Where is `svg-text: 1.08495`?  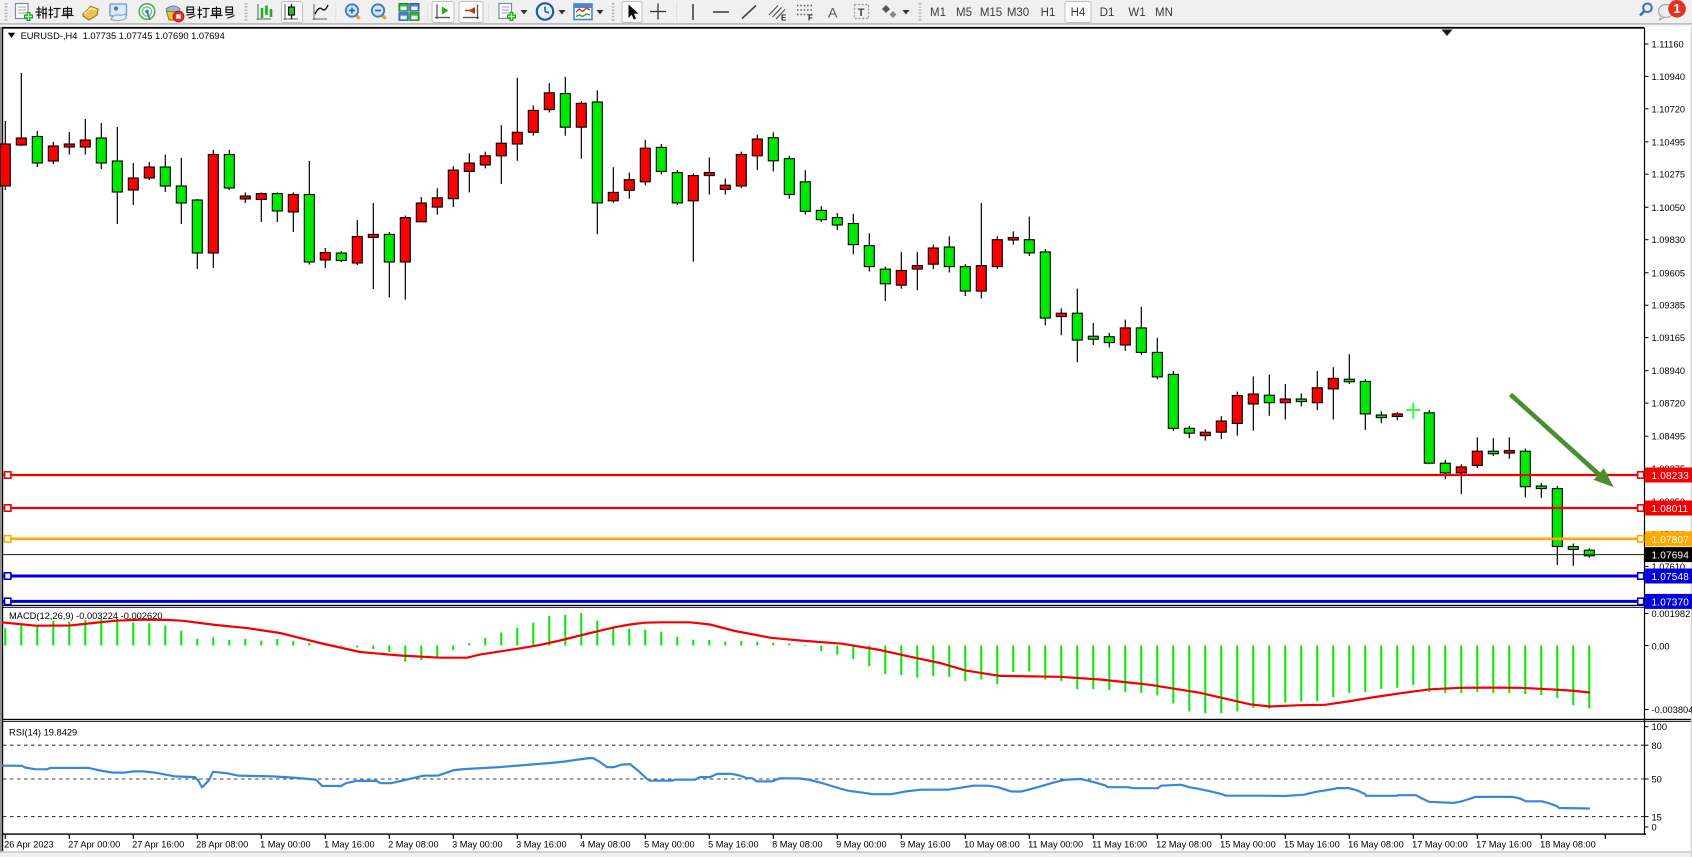 svg-text: 1.08495 is located at coordinates (1669, 437).